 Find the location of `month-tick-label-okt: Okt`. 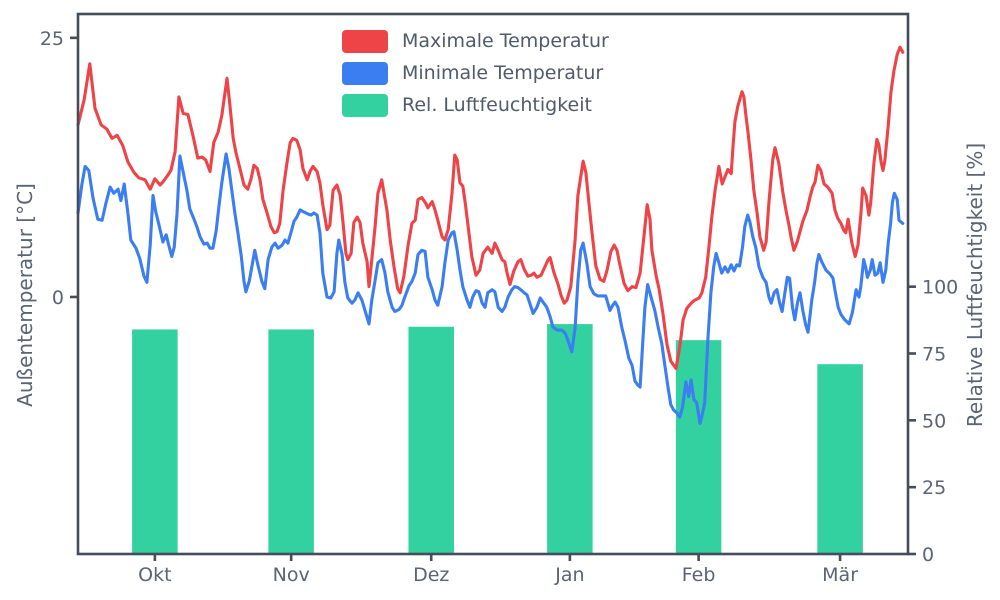

month-tick-label-okt: Okt is located at coordinates (154, 575).